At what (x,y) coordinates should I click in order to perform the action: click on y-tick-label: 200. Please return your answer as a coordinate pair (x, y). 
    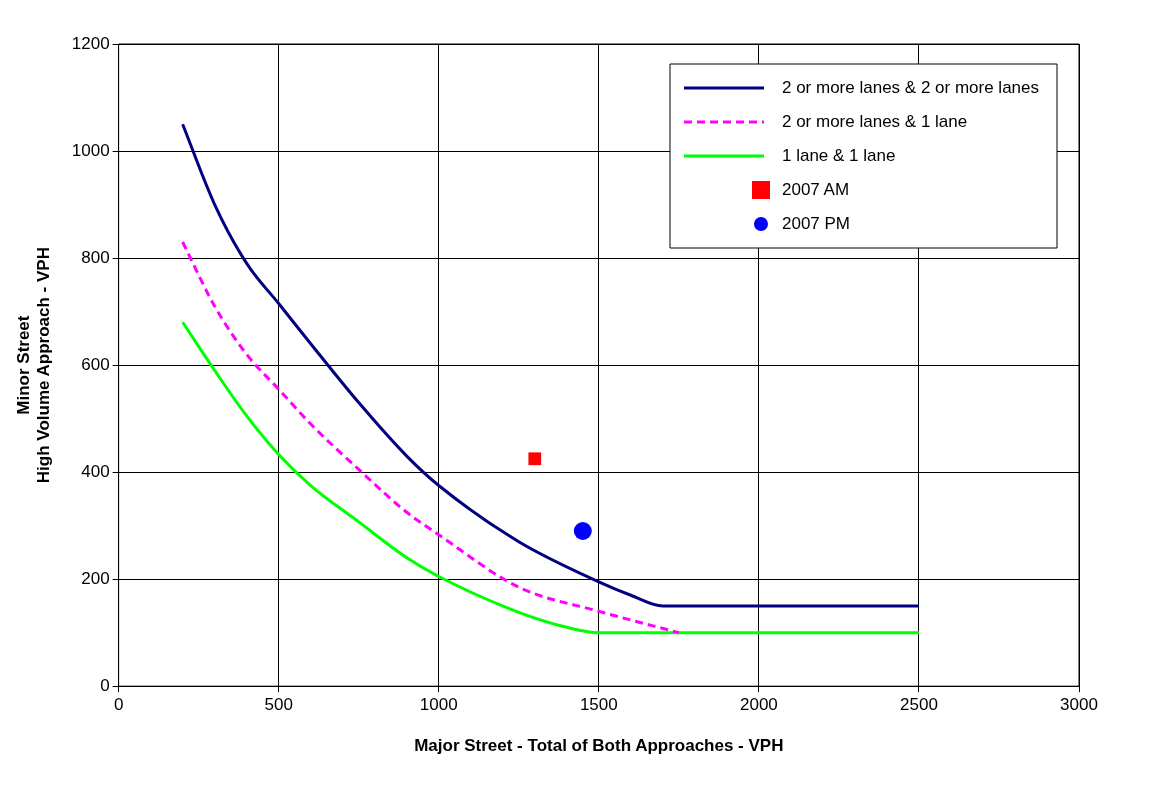
    Looking at the image, I should click on (95, 578).